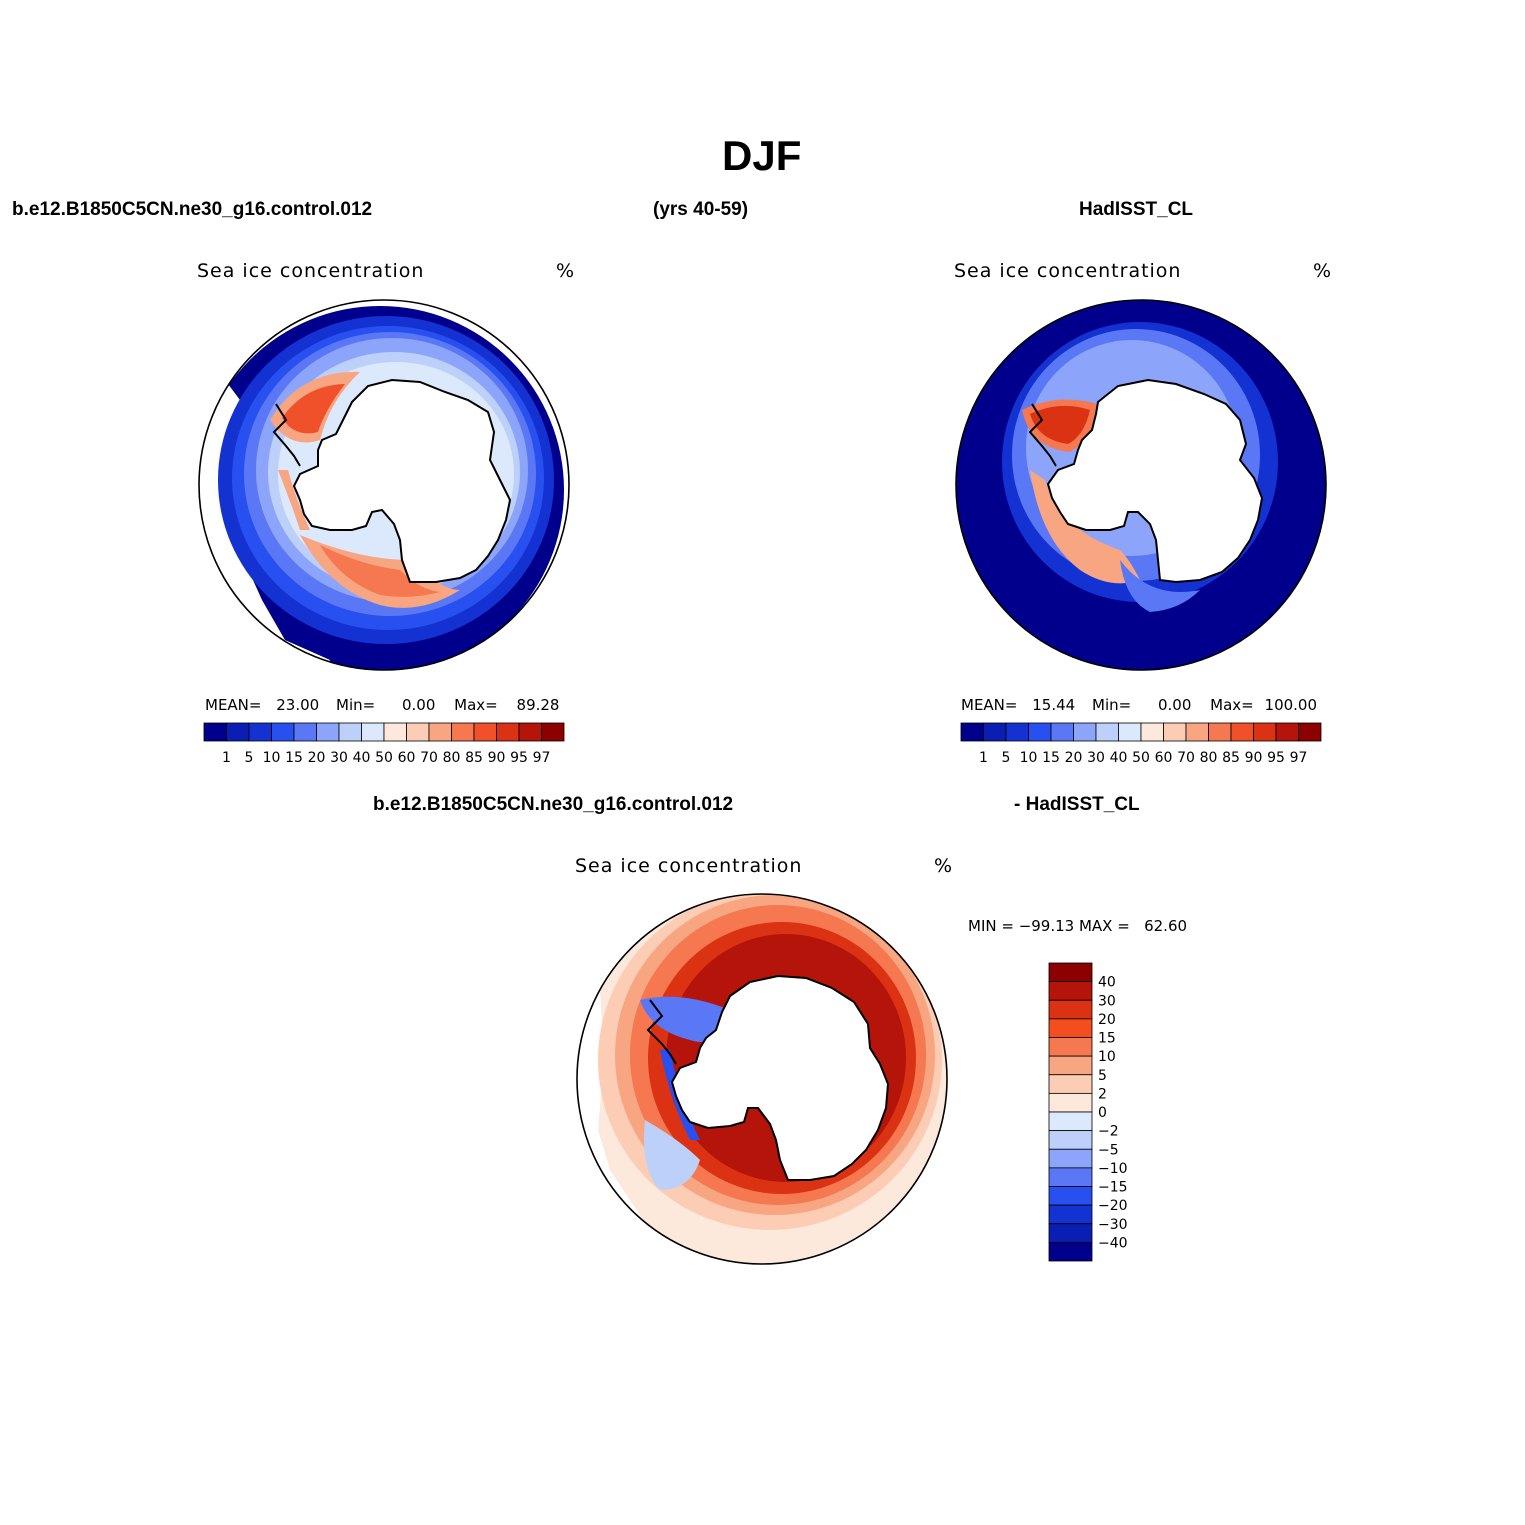 The width and height of the screenshot is (1525, 1525). What do you see at coordinates (1078, 926) in the screenshot?
I see `diff-minmax: MIN = −99.13 MAX = 62.60` at bounding box center [1078, 926].